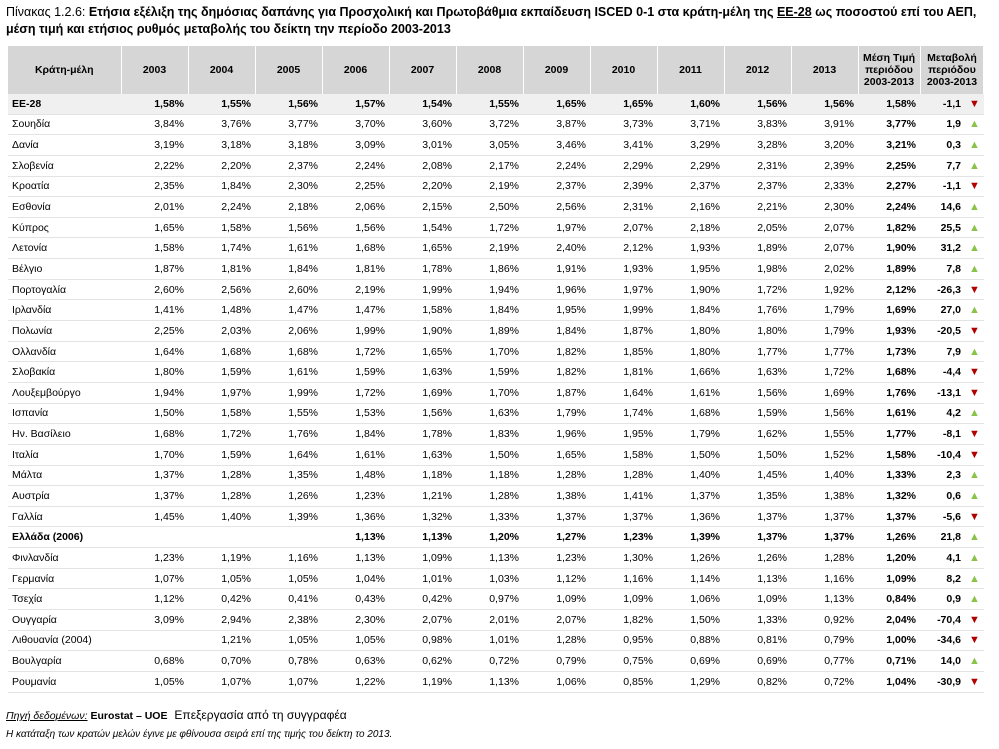  Describe the element at coordinates (690, 248) in the screenshot. I see `year-value: 1,93%` at that location.